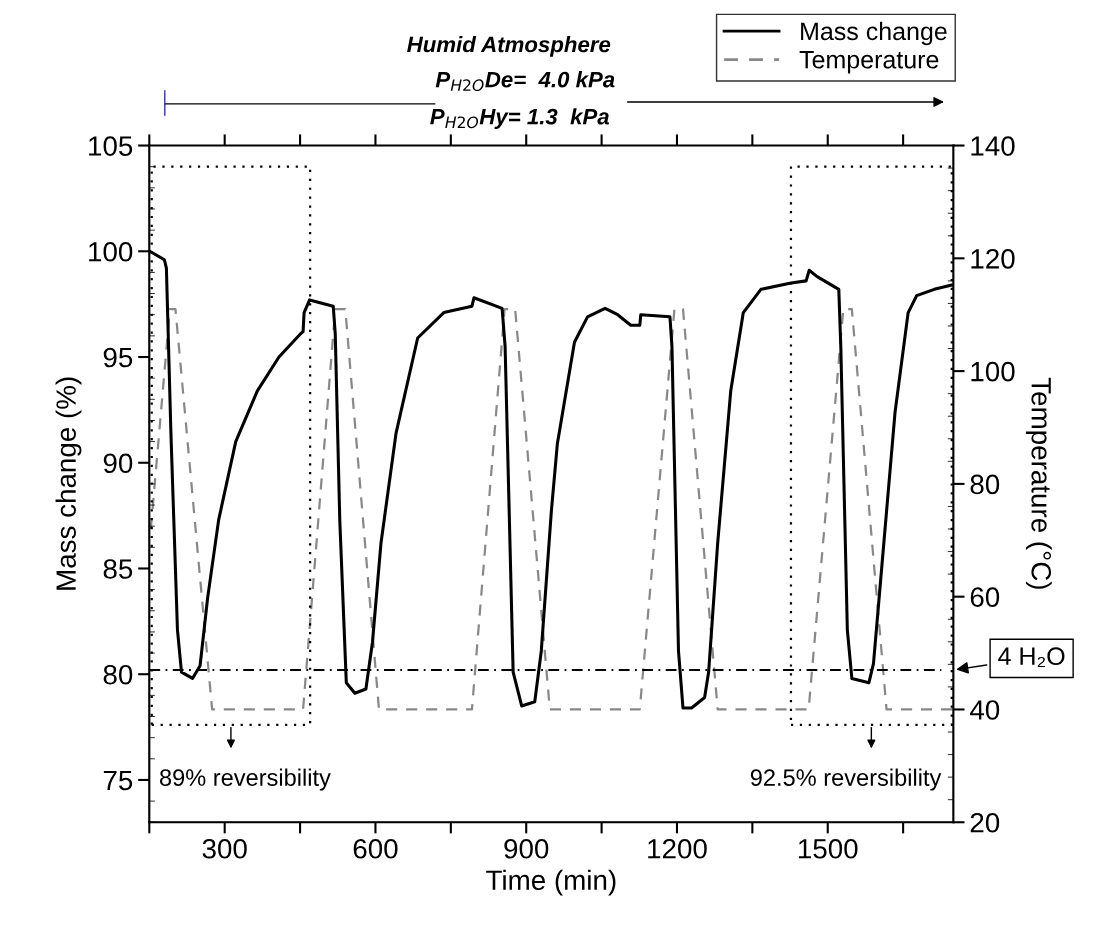 This screenshot has width=1106, height=927. What do you see at coordinates (828, 848) in the screenshot?
I see `x-tick-label: 1500` at bounding box center [828, 848].